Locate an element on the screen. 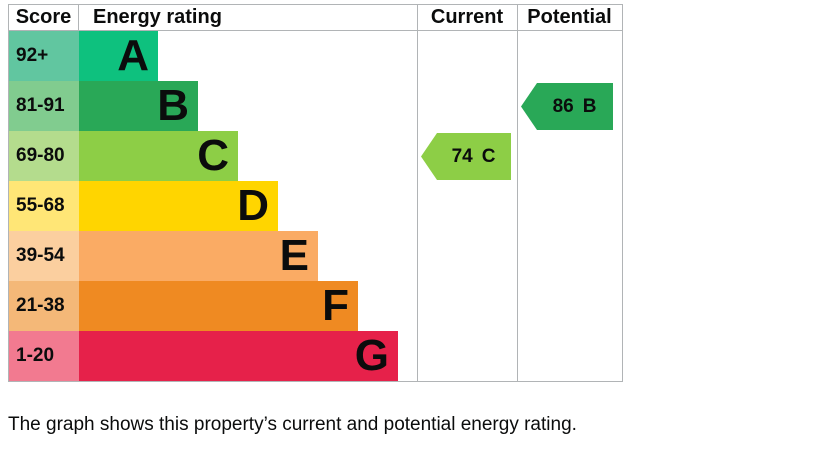 This screenshot has width=825, height=453. rating-band-letter: G is located at coordinates (371, 355).